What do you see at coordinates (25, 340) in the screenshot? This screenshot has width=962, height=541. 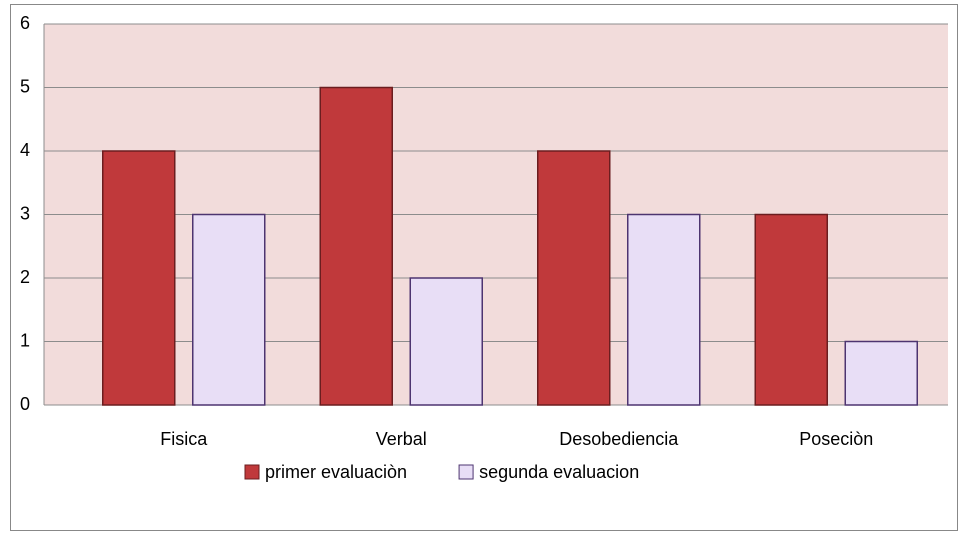 I see `y-tick-label: 1` at bounding box center [25, 340].